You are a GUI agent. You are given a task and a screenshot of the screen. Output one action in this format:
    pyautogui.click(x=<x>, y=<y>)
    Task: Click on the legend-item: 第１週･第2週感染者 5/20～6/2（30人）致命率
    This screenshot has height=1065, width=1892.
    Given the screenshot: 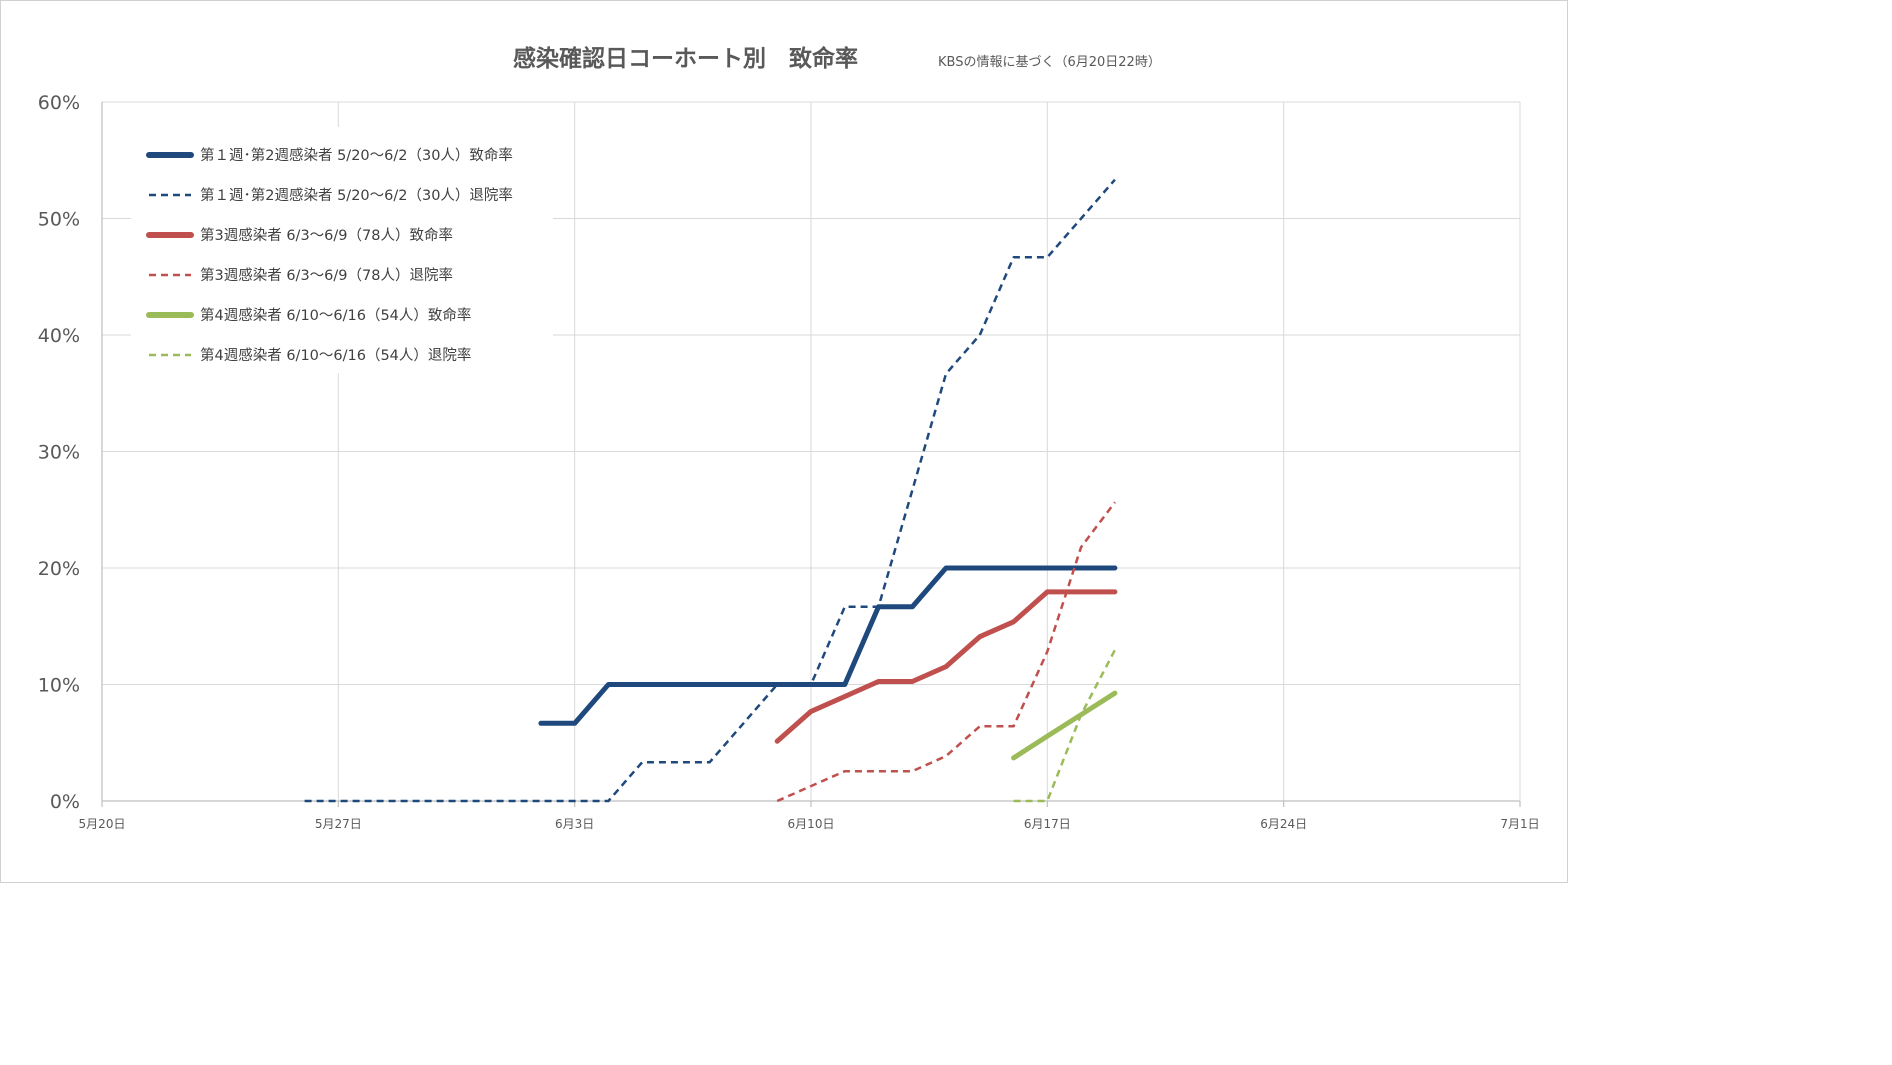 What is the action you would take?
    pyautogui.click(x=329, y=155)
    